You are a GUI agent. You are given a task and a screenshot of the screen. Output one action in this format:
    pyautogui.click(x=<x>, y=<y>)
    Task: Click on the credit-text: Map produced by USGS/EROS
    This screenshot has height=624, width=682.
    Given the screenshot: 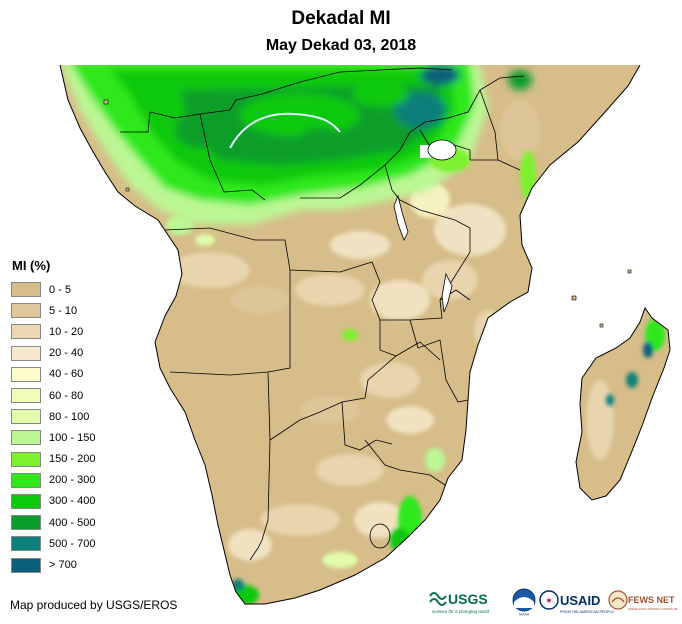 What is the action you would take?
    pyautogui.click(x=94, y=605)
    